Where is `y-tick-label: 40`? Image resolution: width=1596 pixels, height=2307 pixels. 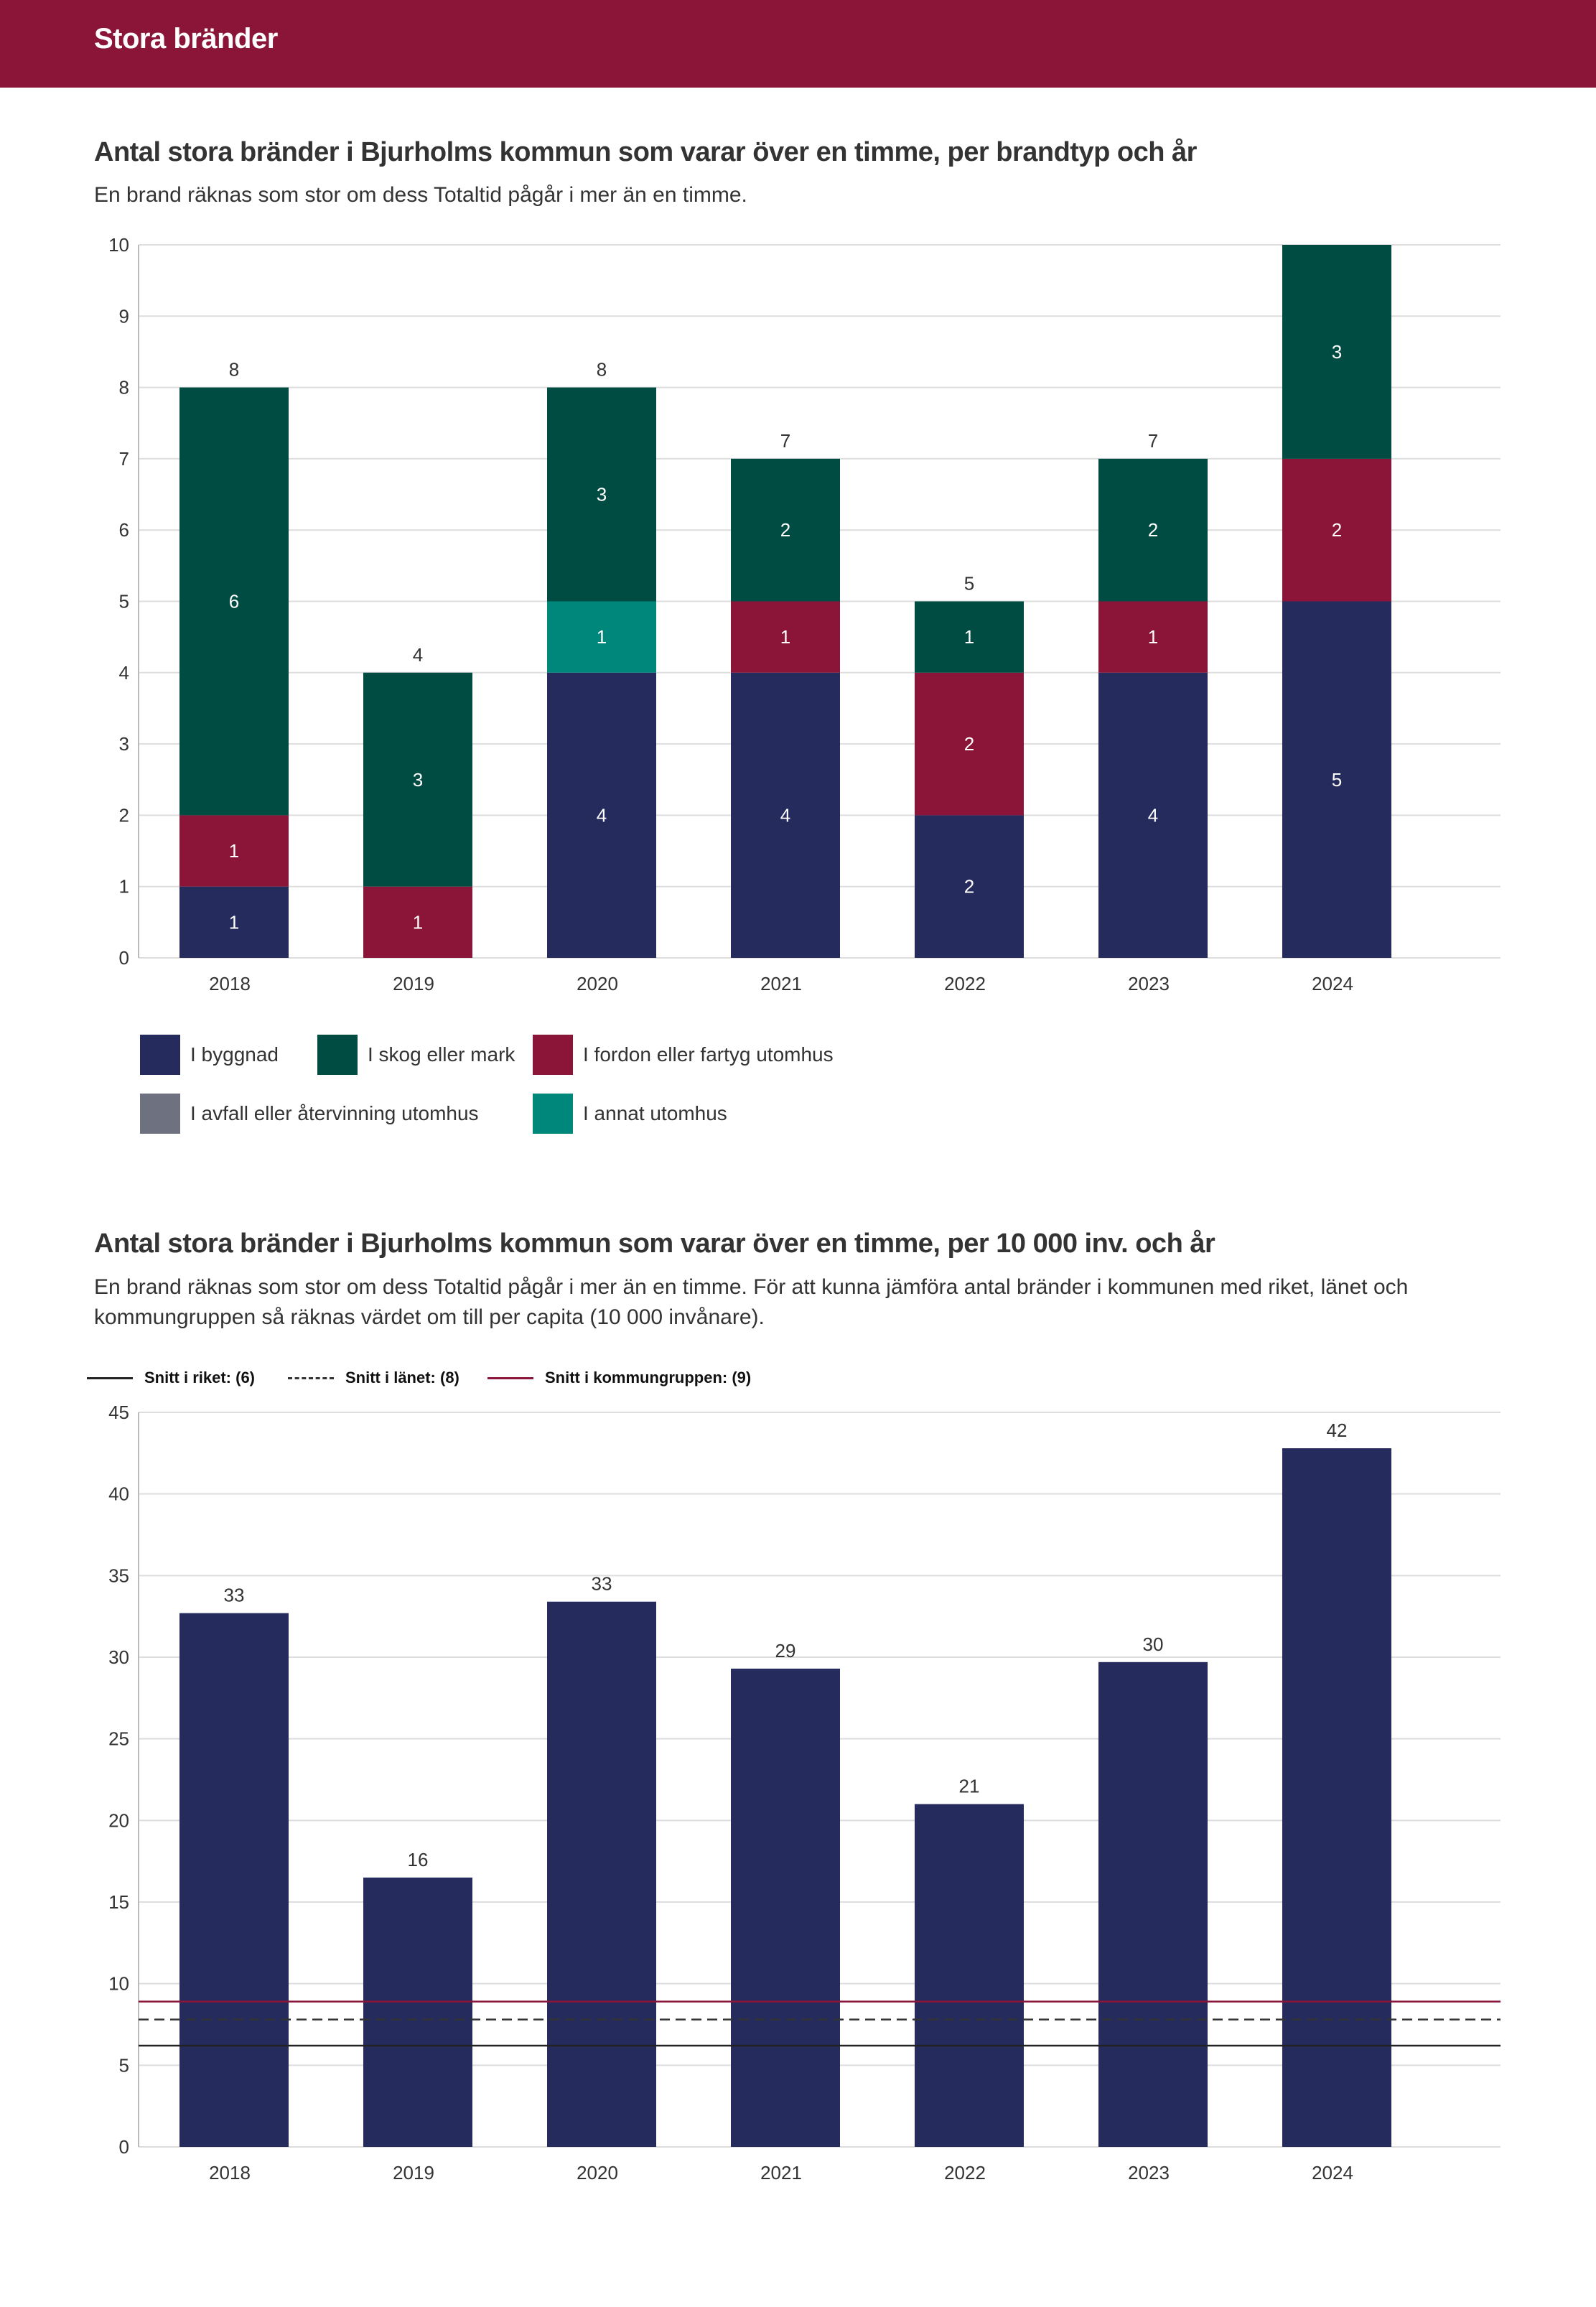 y-tick-label: 40 is located at coordinates (118, 1494).